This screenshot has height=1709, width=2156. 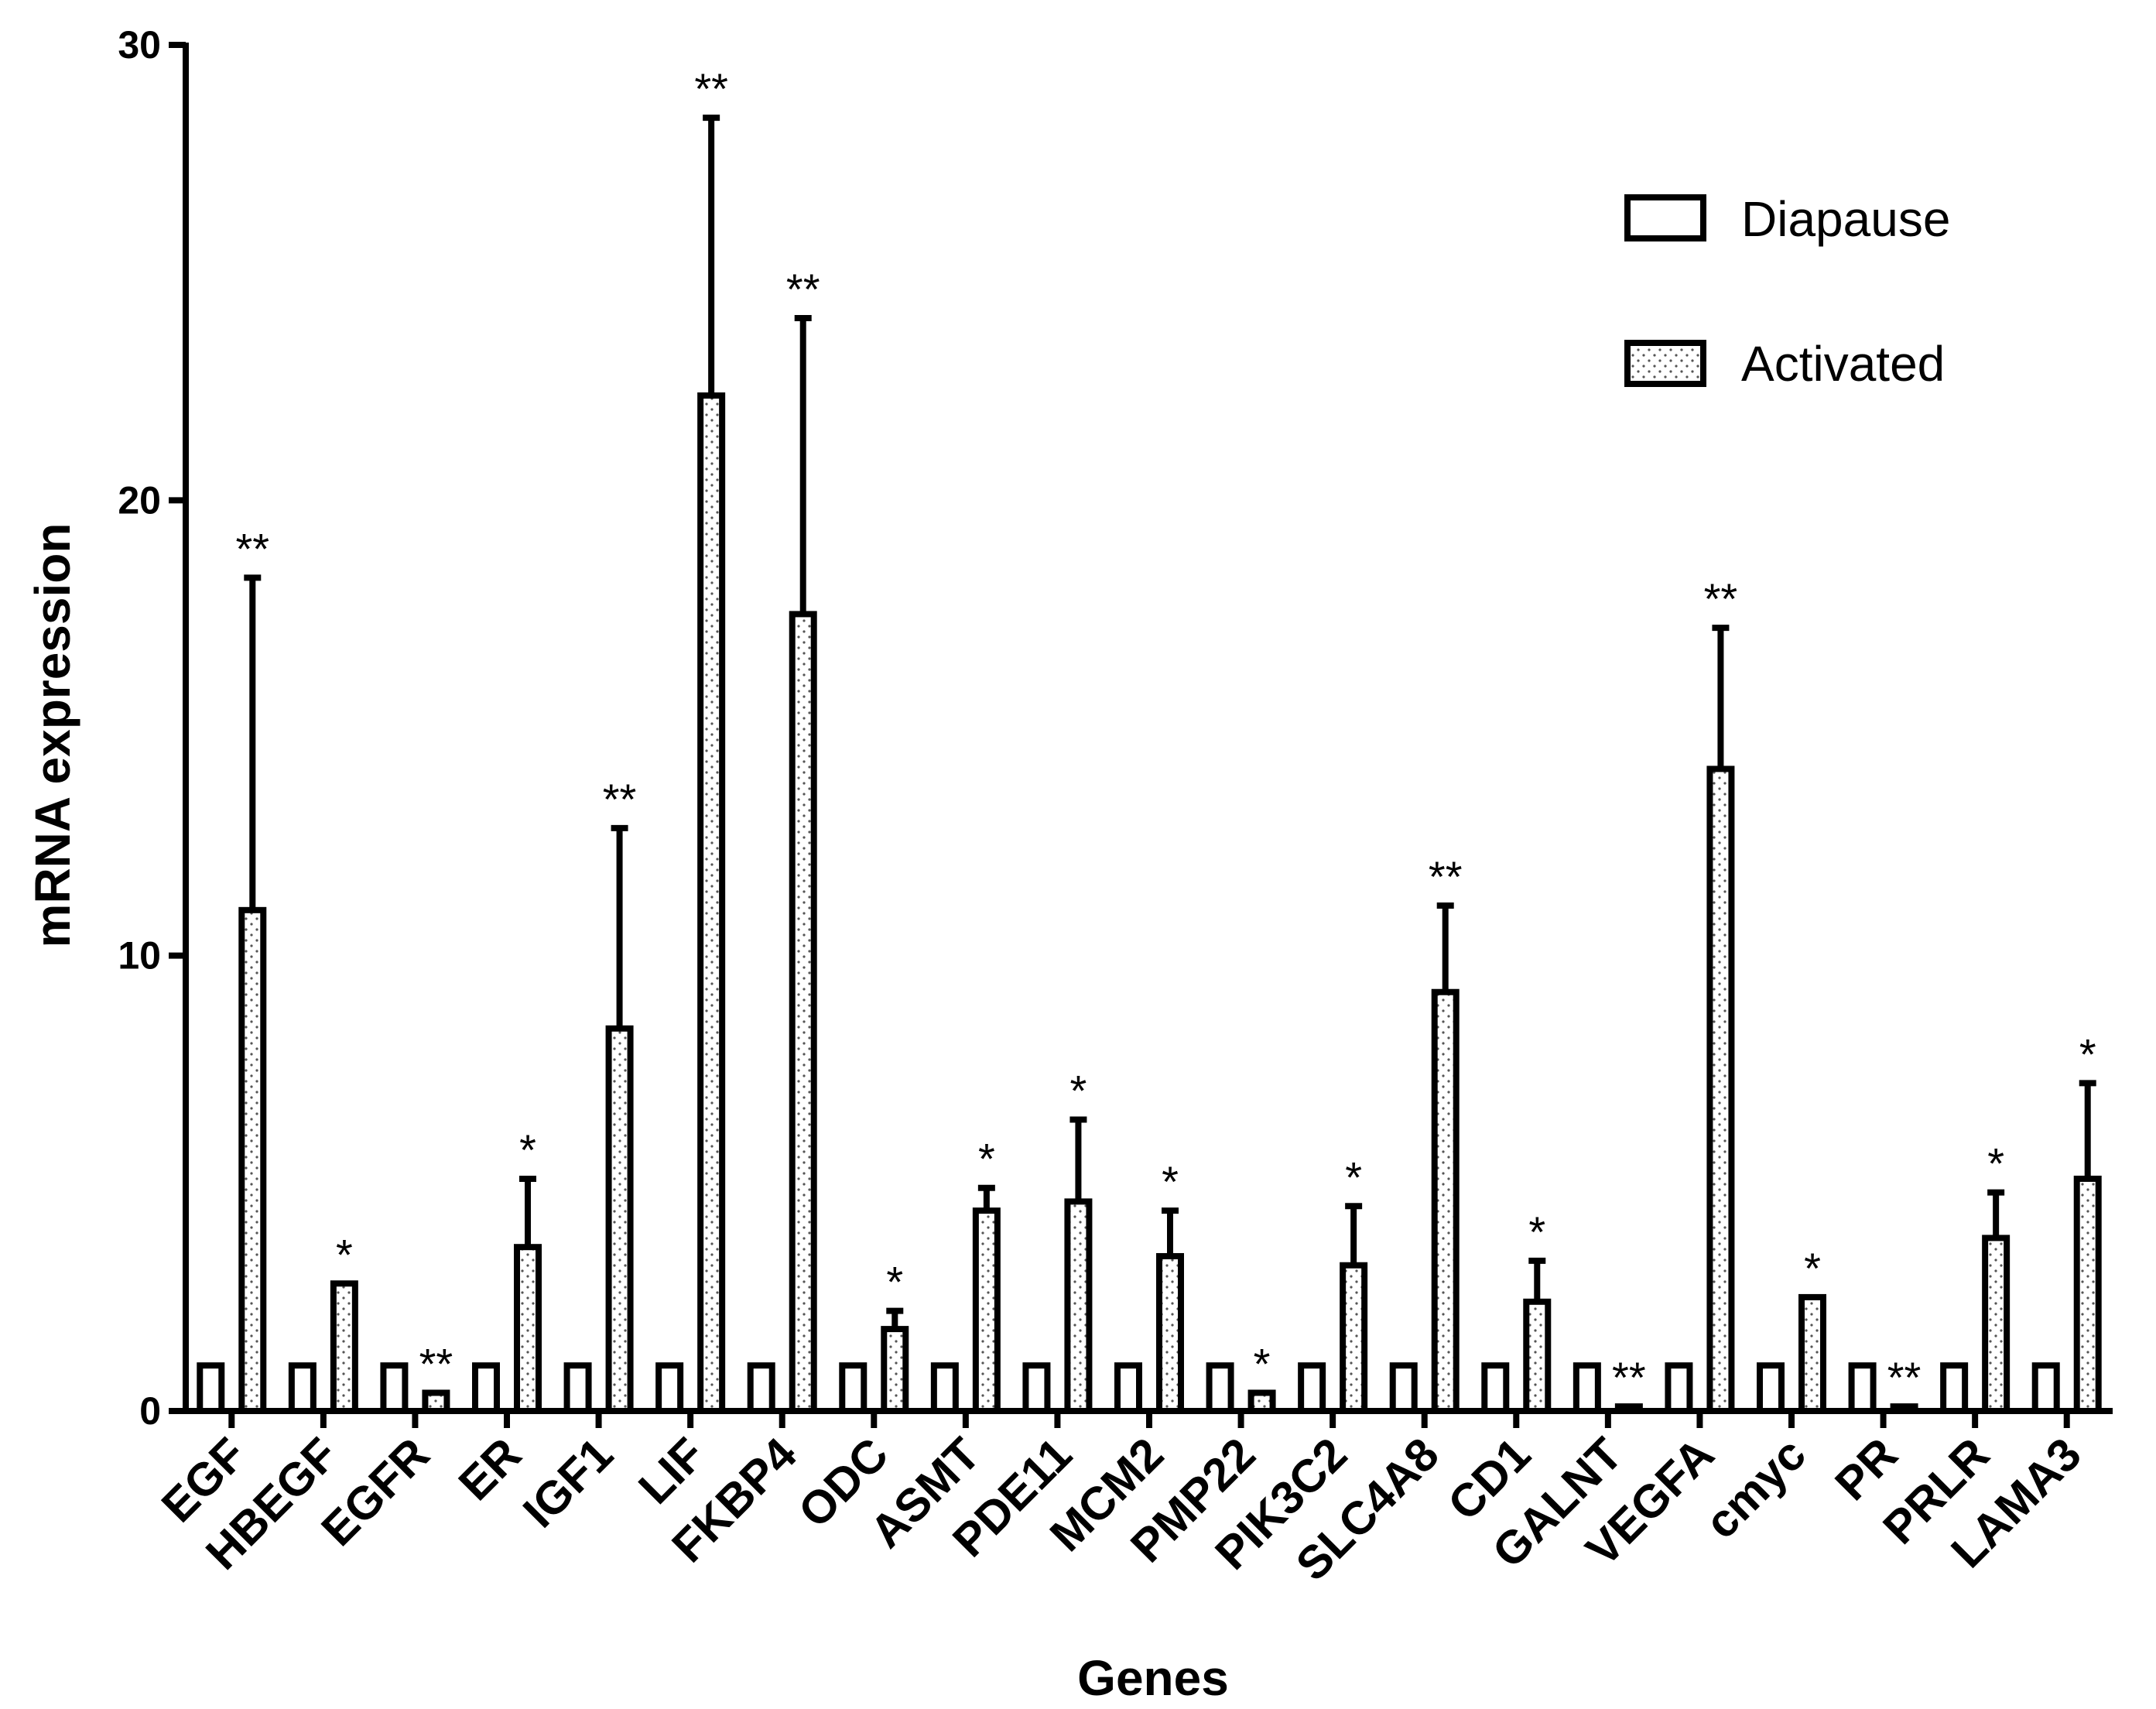 What do you see at coordinates (150, 1411) in the screenshot?
I see `y-tick-label: 0` at bounding box center [150, 1411].